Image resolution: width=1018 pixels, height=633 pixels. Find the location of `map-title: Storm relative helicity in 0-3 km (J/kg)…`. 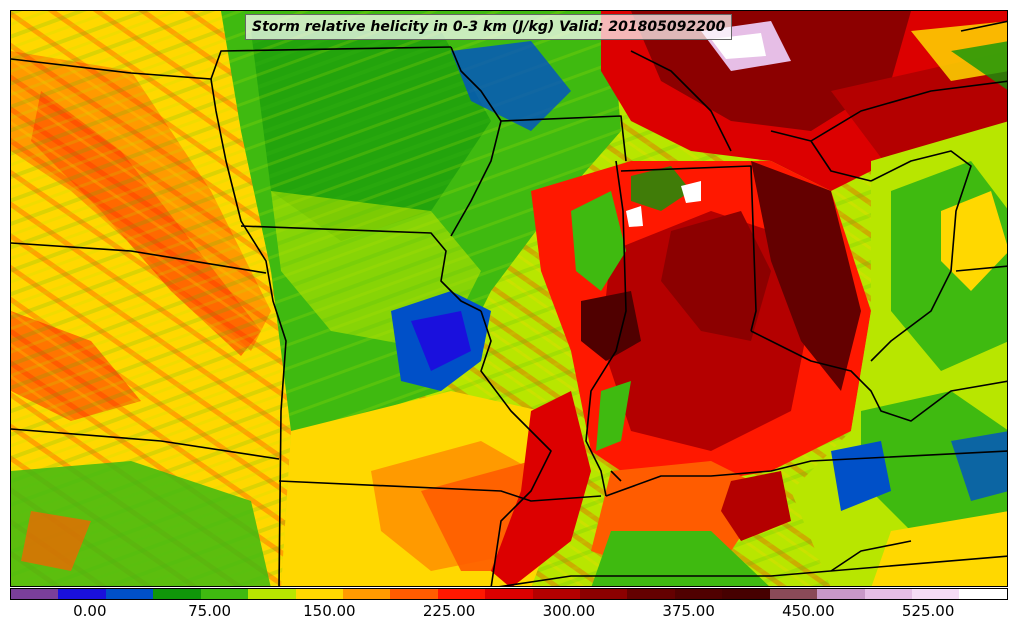

map-title: Storm relative helicity in 0-3 km (J/kg)… is located at coordinates (489, 27).